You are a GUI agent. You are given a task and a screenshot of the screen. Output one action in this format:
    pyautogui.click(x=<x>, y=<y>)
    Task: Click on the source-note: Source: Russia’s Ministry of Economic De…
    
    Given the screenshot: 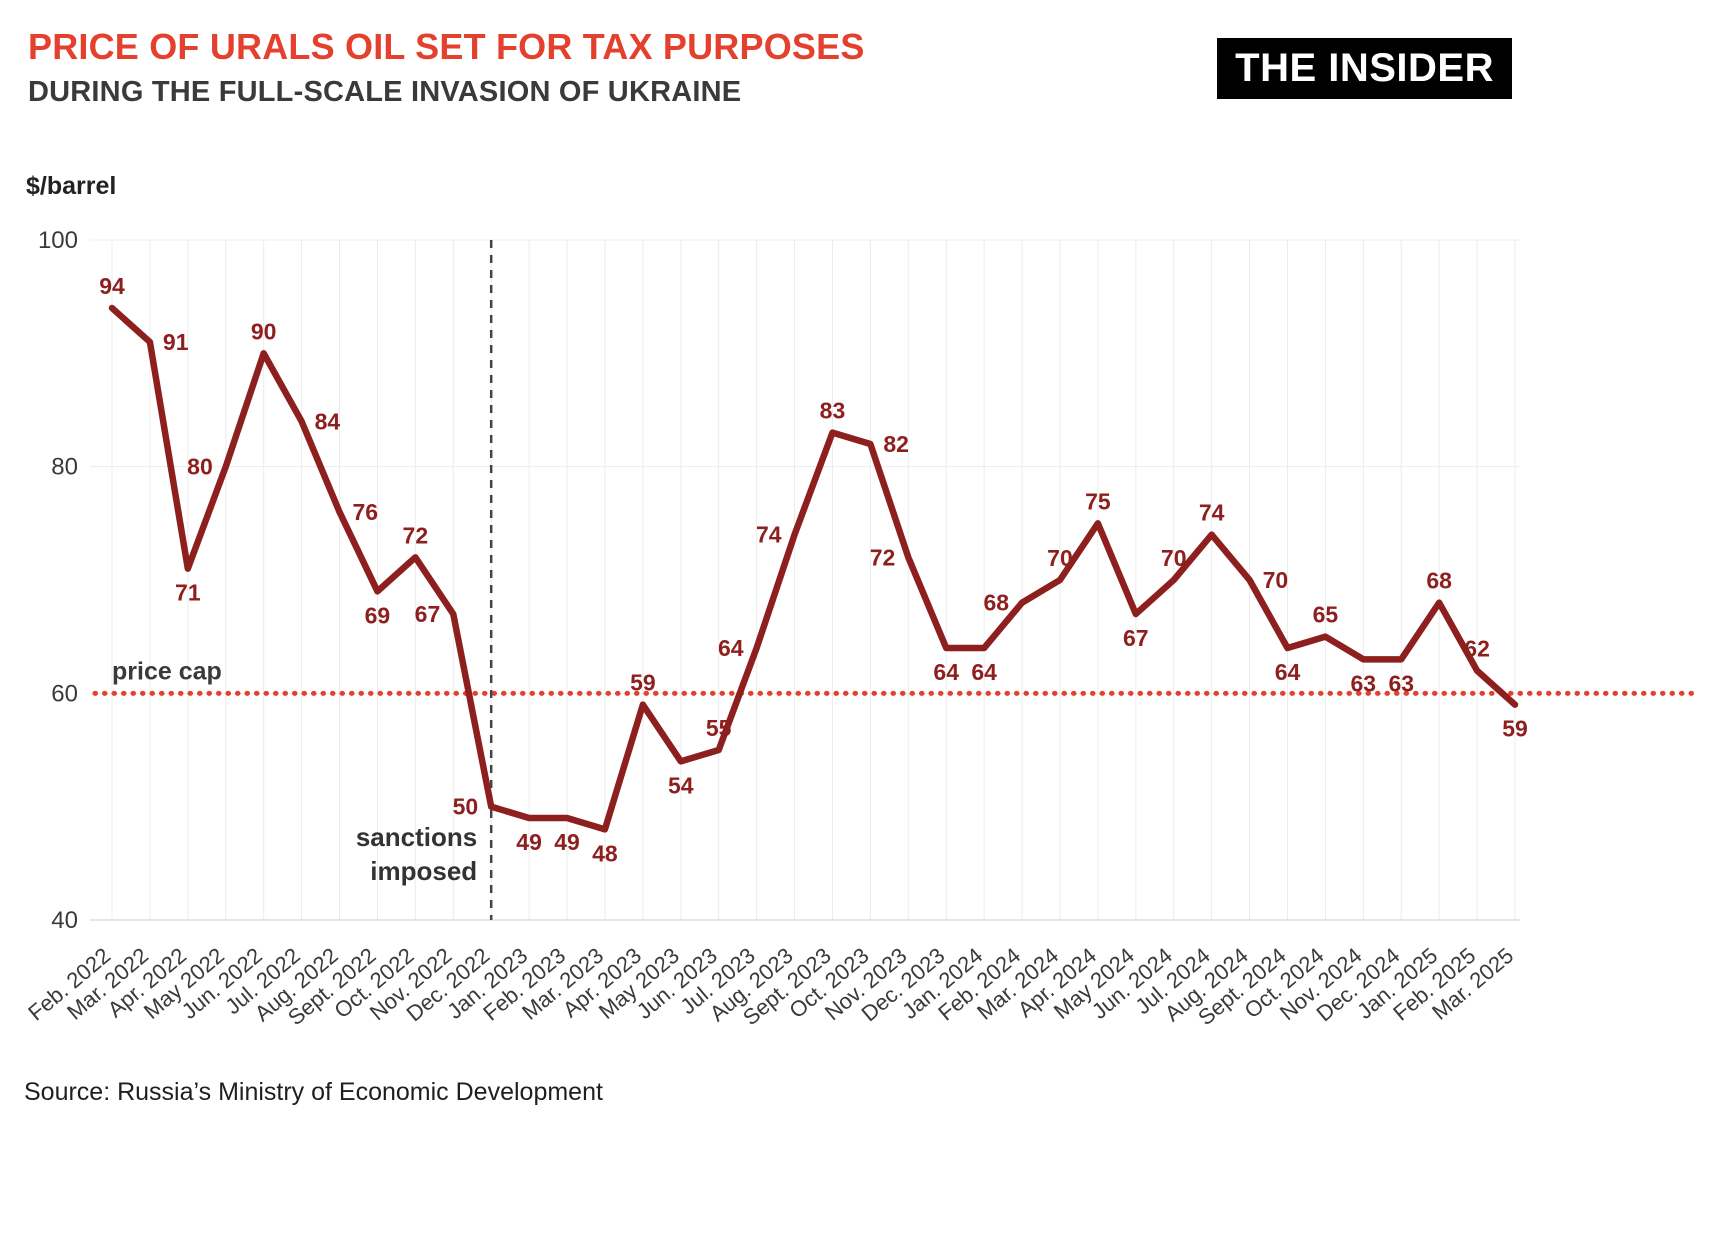 What is the action you would take?
    pyautogui.click(x=313, y=1092)
    